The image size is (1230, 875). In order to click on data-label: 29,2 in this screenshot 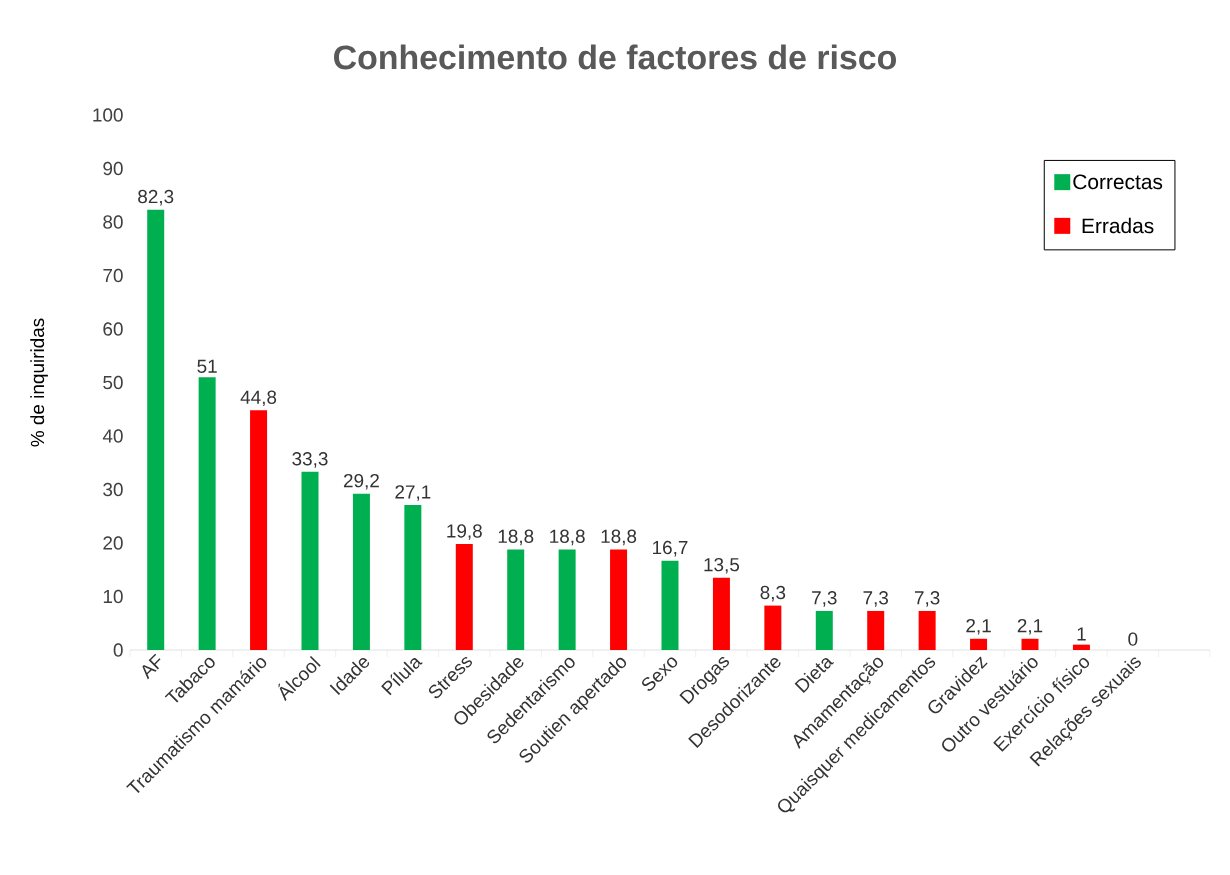, I will do `click(361, 481)`.